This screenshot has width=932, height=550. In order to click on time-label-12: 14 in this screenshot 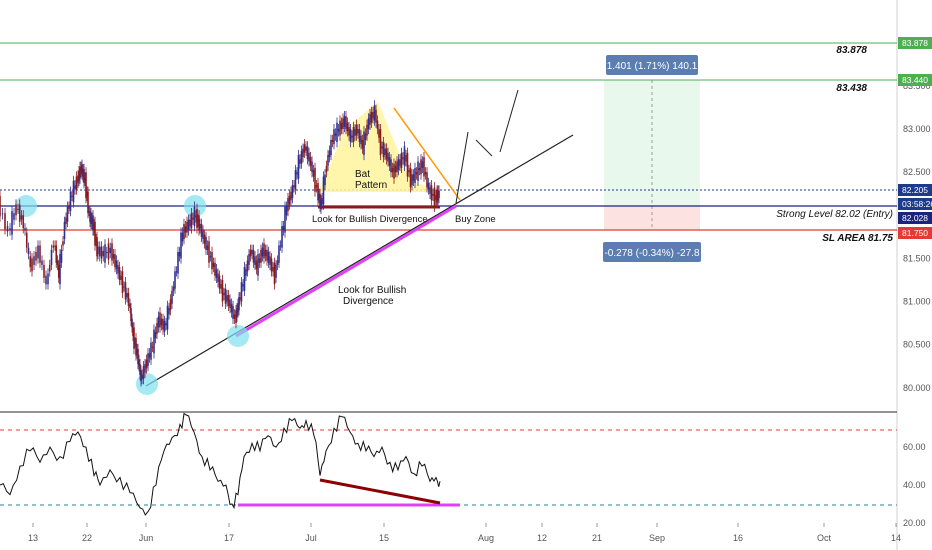, I will do `click(896, 538)`.